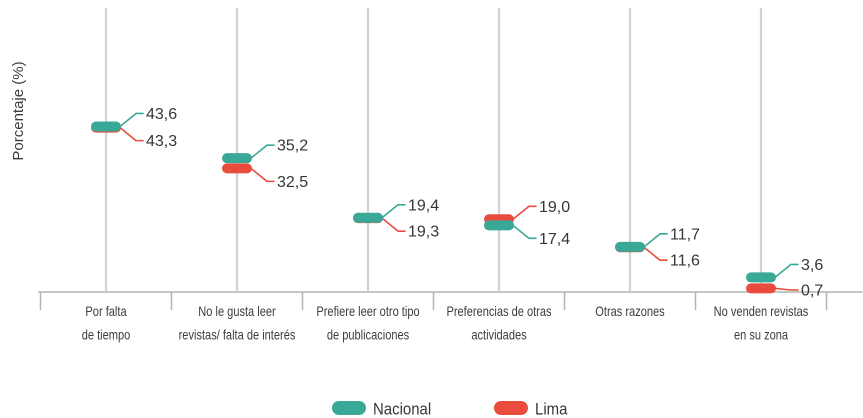 This screenshot has width=863, height=418. What do you see at coordinates (812, 291) in the screenshot?
I see `data-label-lima: 0,7` at bounding box center [812, 291].